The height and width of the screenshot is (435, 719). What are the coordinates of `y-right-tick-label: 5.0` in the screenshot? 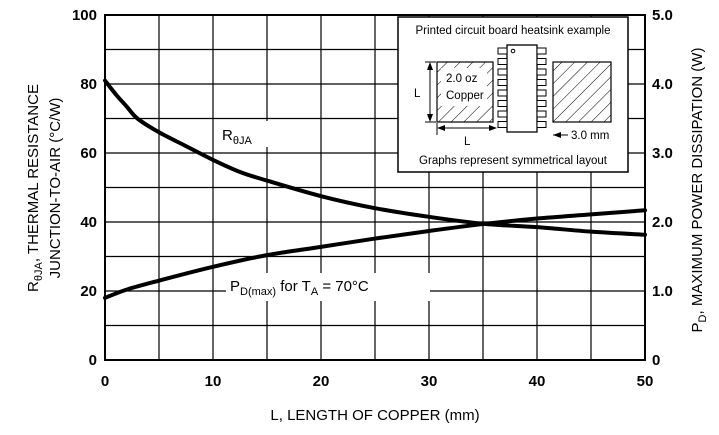 It's located at (662, 15).